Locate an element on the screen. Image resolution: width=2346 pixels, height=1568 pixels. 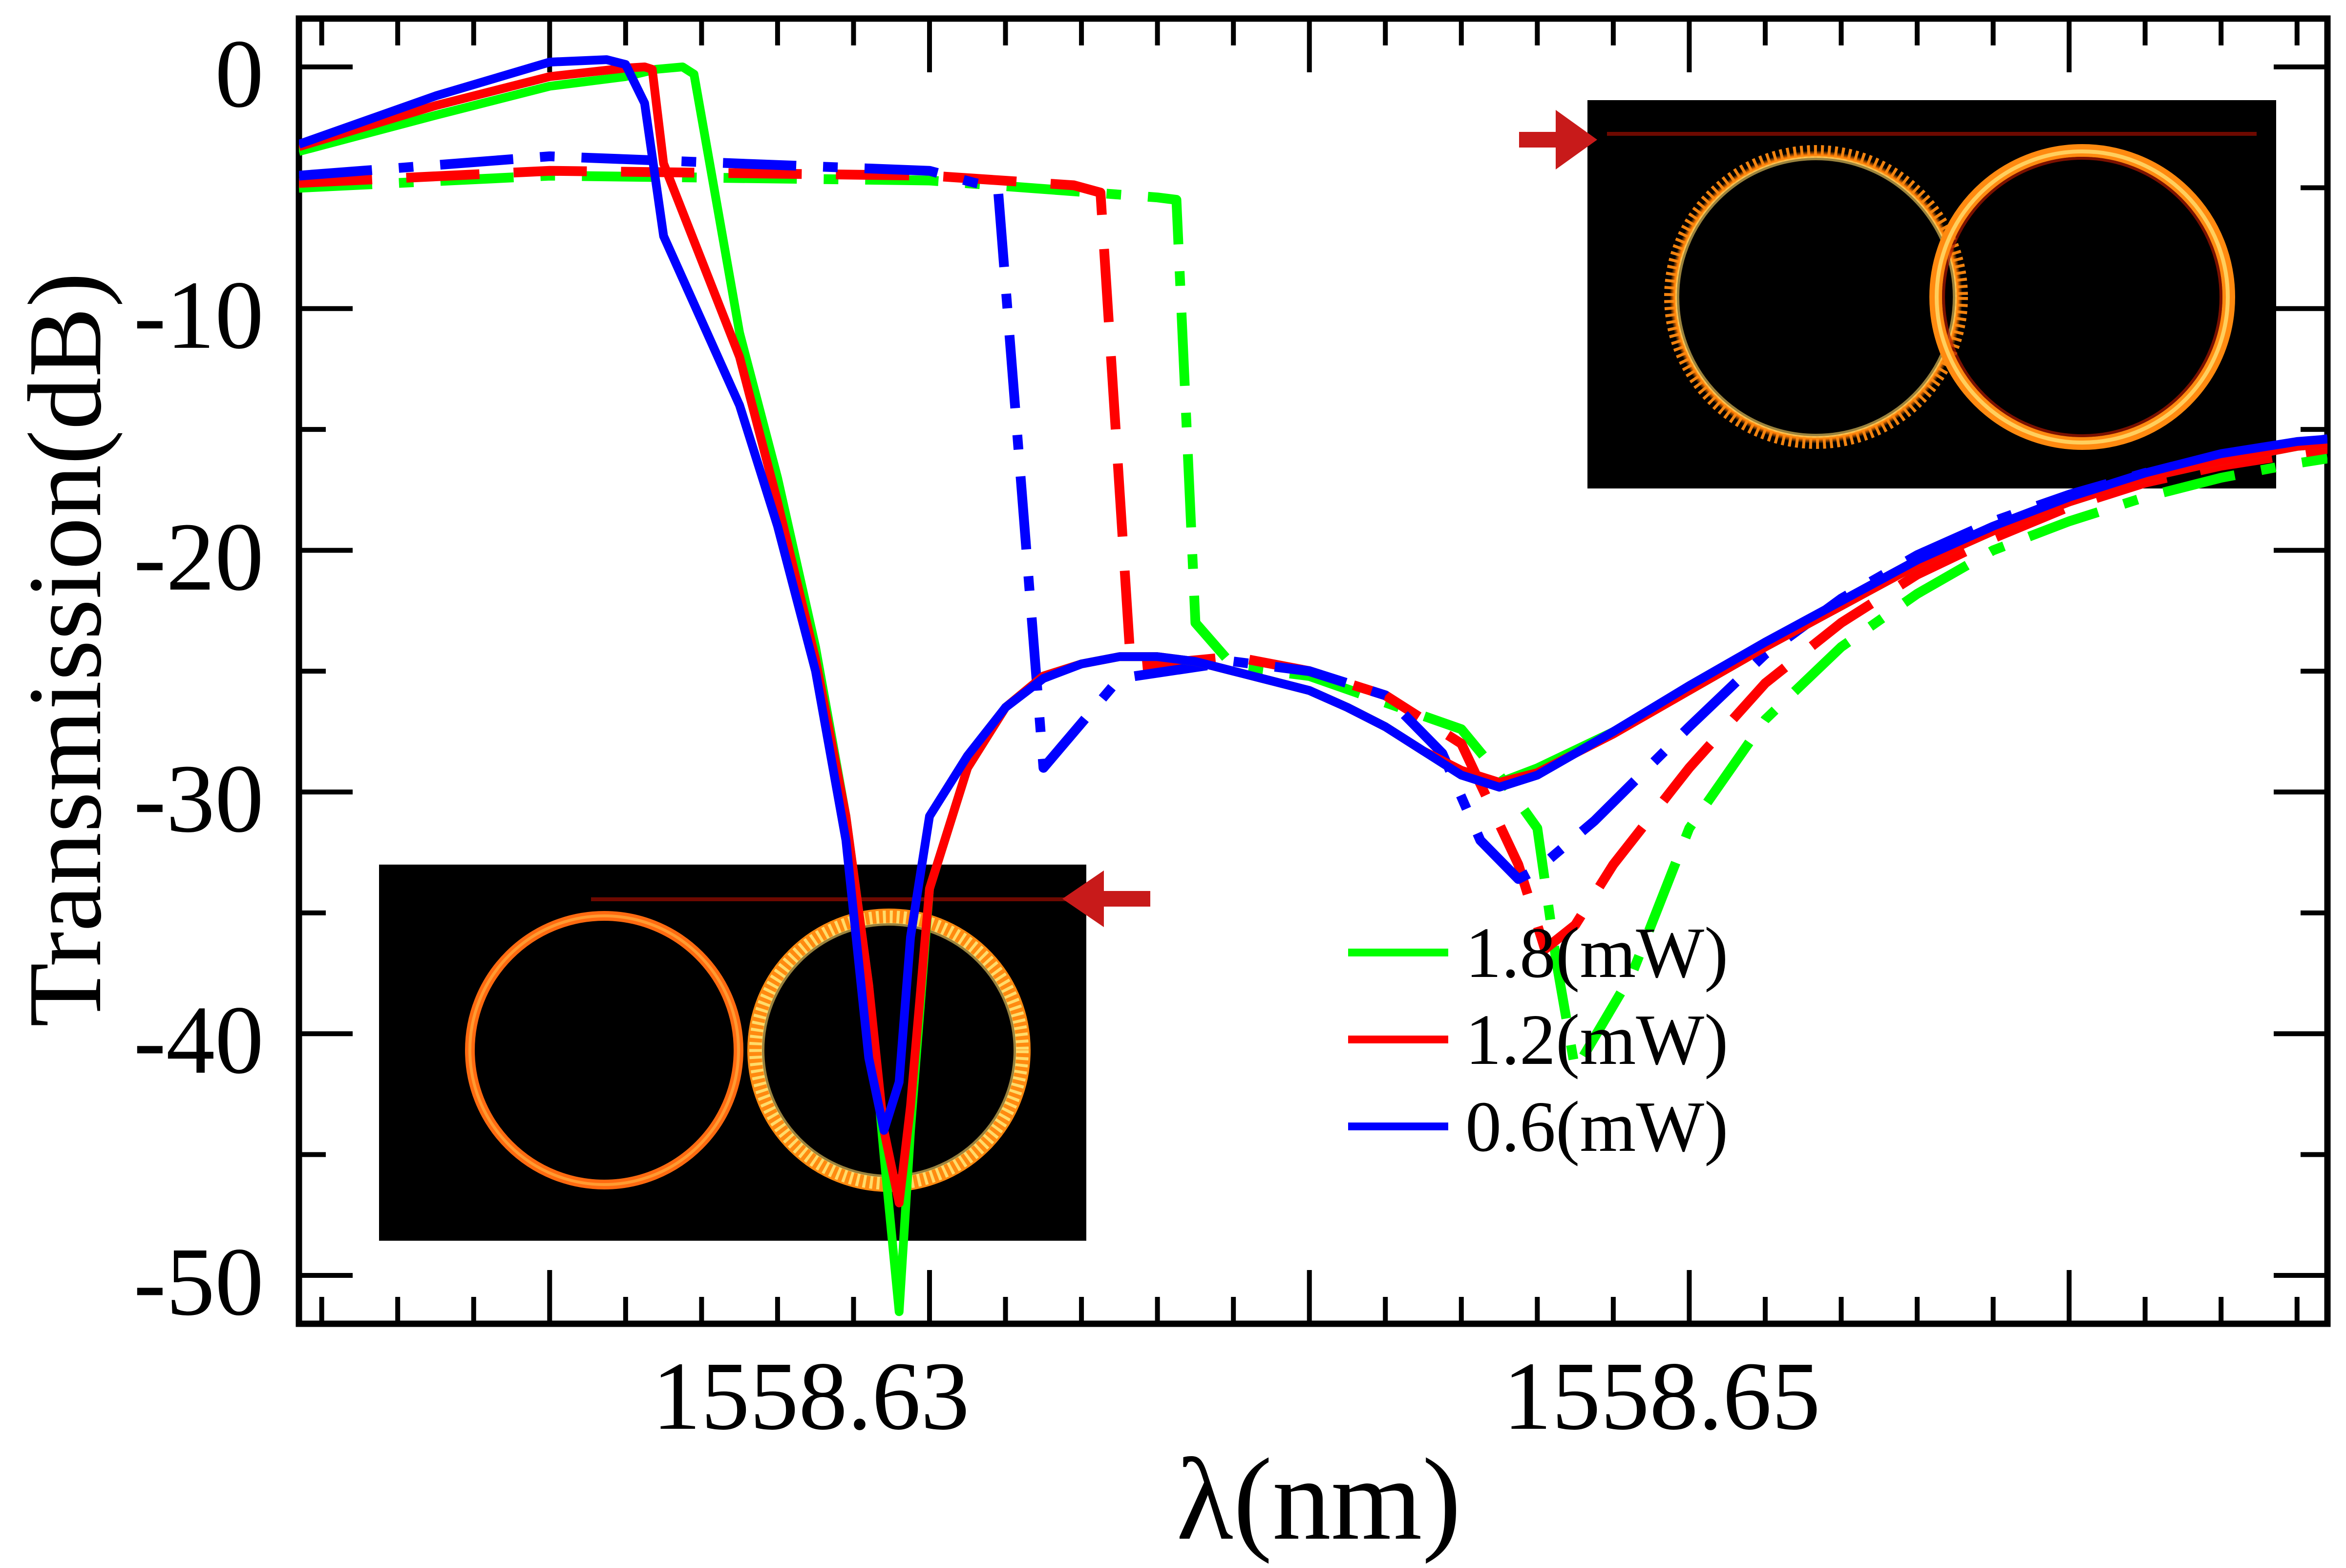
inset-image-upper-right is located at coordinates (1931, 294).